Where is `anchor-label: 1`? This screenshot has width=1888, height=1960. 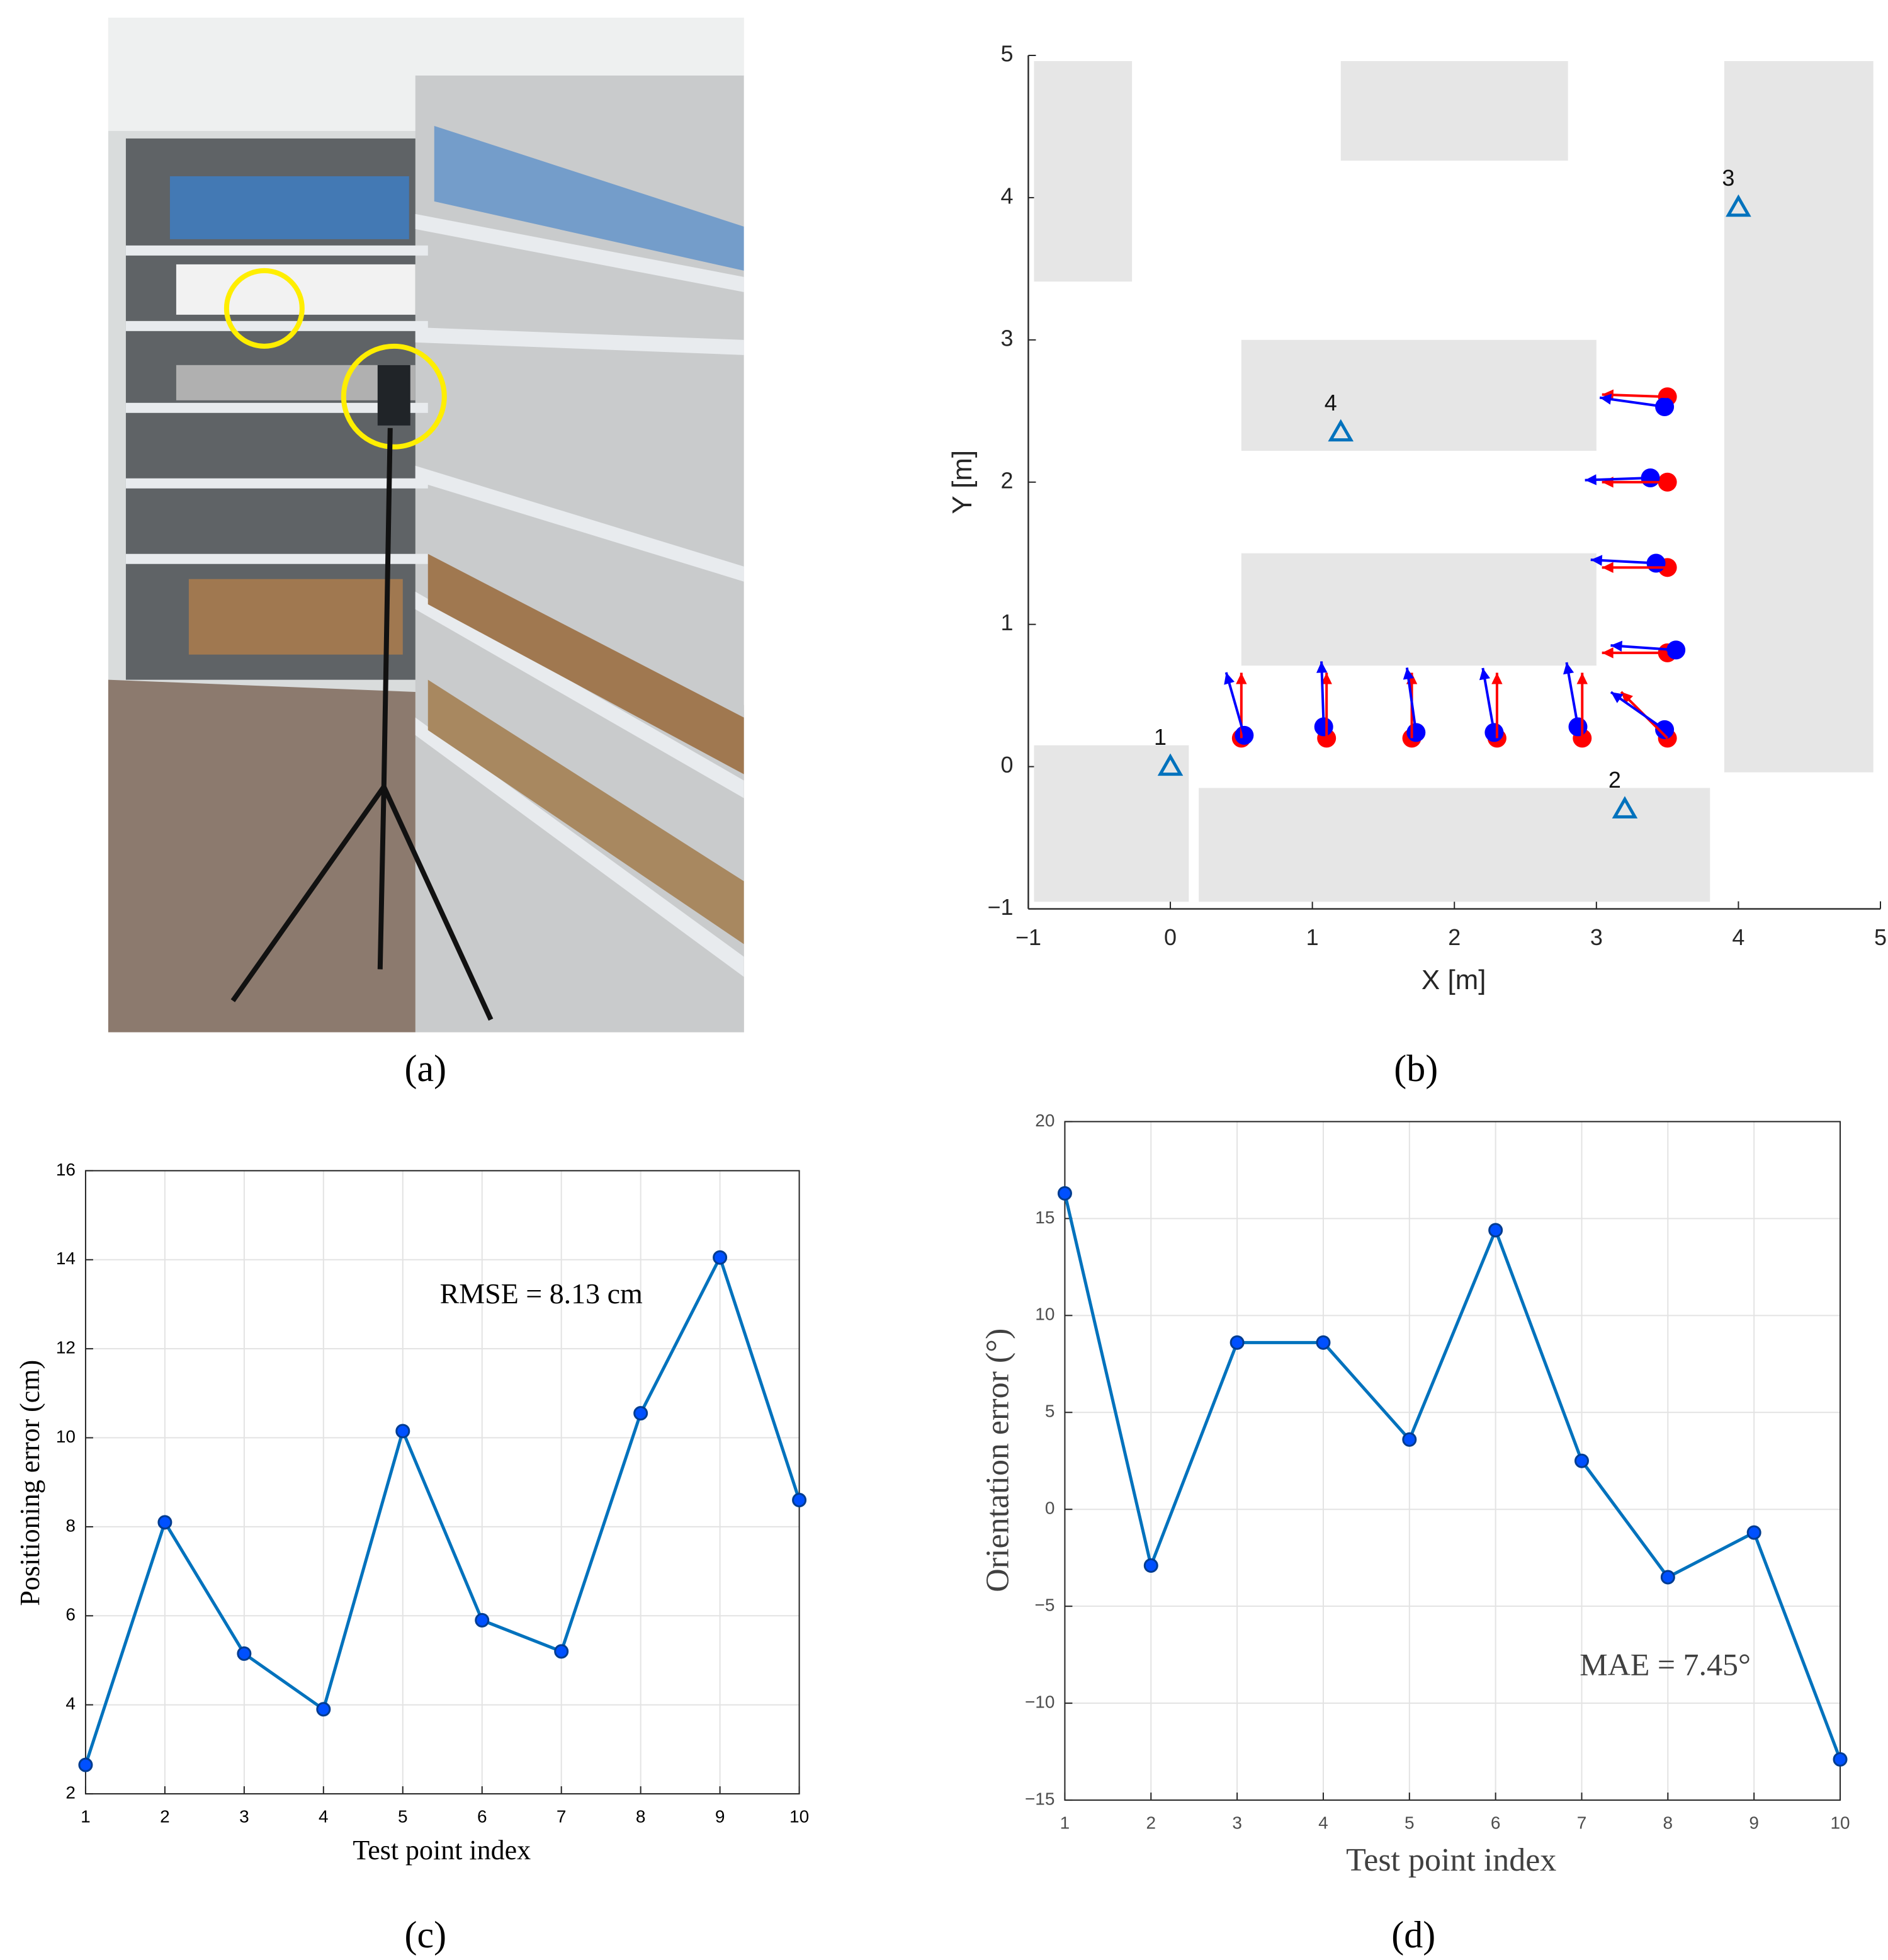
anchor-label: 1 is located at coordinates (1160, 737).